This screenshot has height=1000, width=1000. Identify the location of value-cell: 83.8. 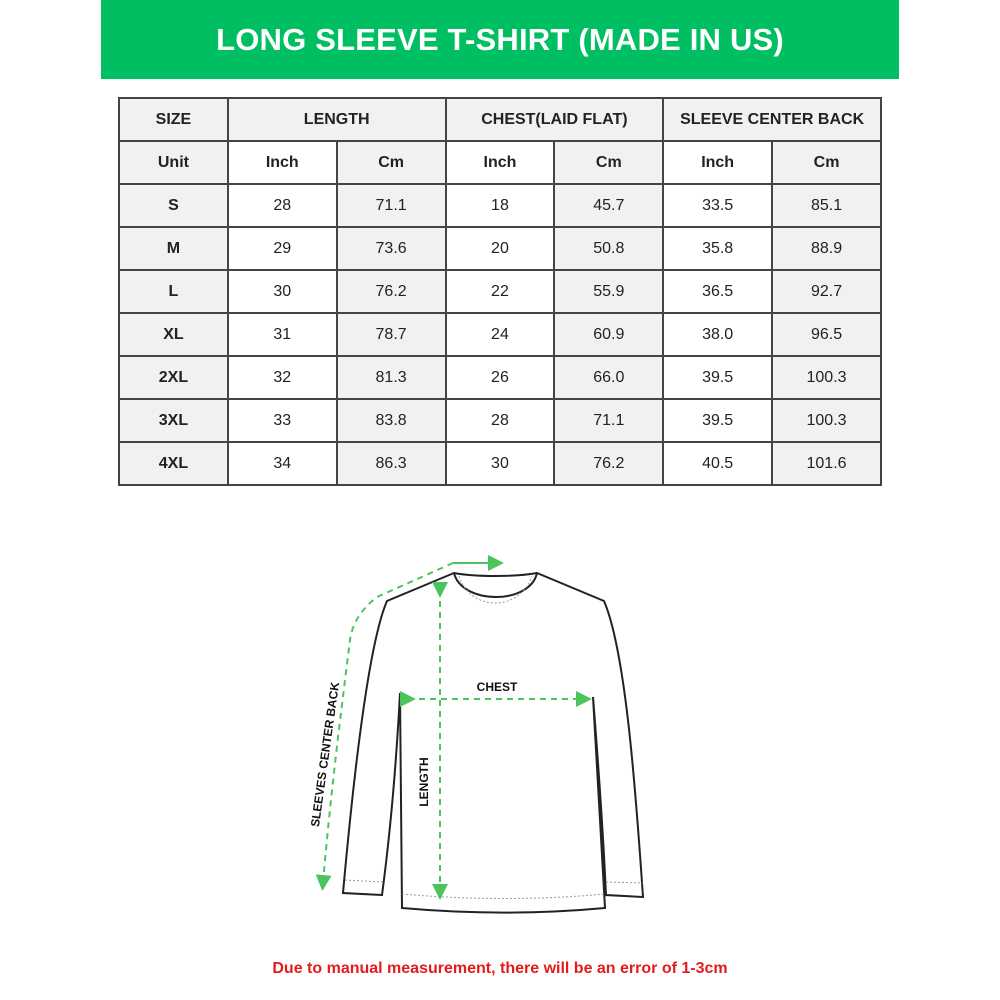
(391, 420).